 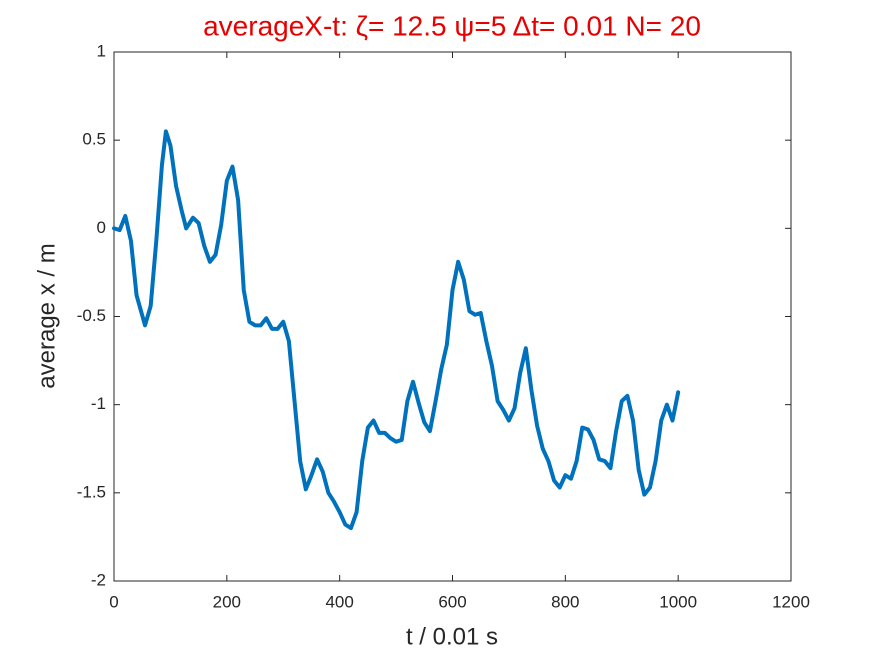 I want to click on x-tick-label: 0, so click(x=113, y=601).